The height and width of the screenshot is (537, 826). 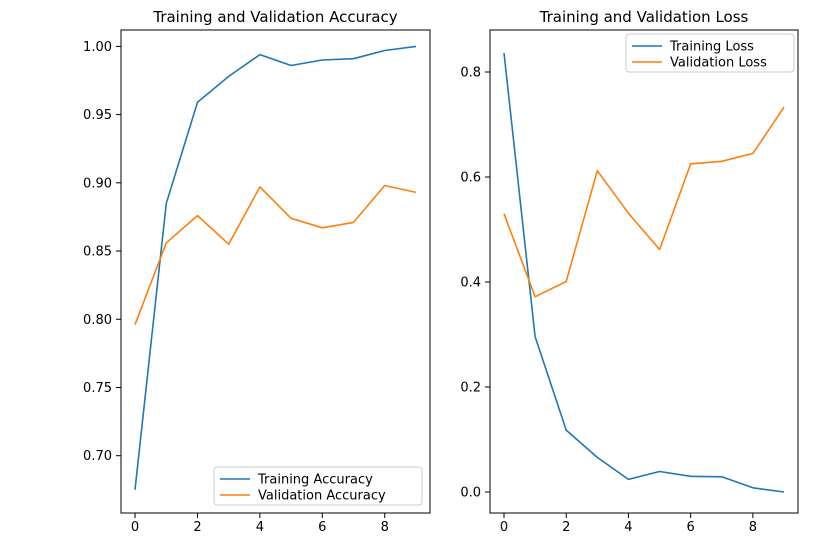 I want to click on loss-x-tick-label: 0, so click(x=504, y=527).